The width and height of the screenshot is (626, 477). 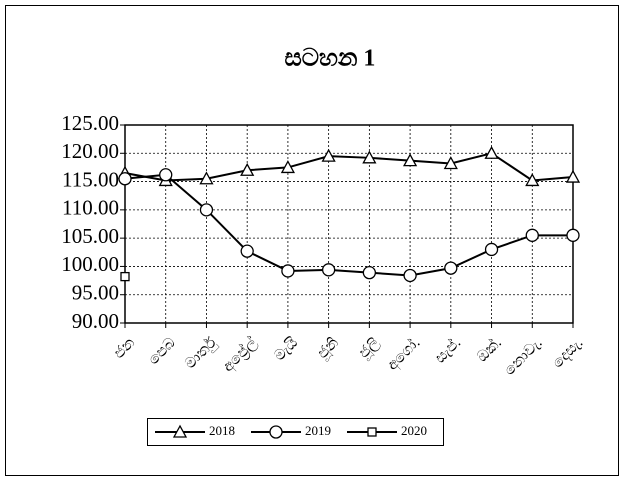 I want to click on legend-label: 2019, so click(x=318, y=430).